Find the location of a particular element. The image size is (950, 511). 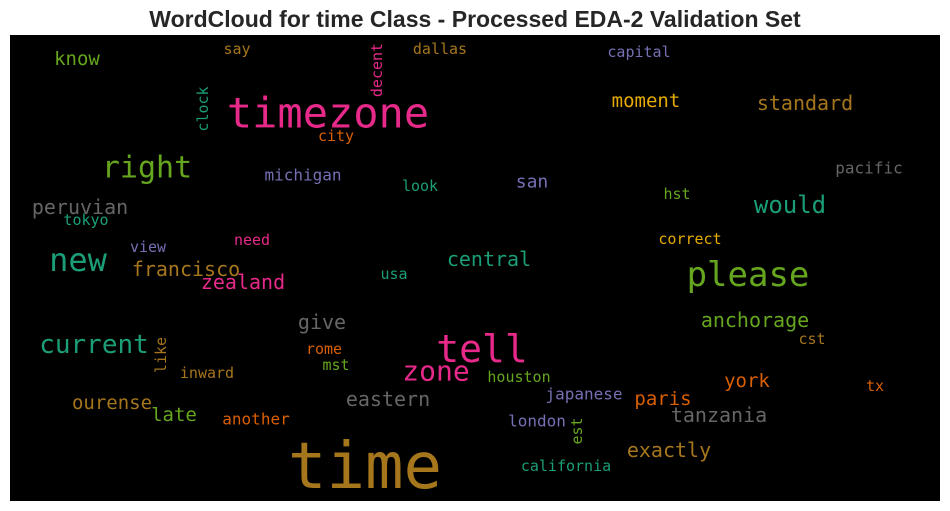

word-michigan: michigan is located at coordinates (302, 175).